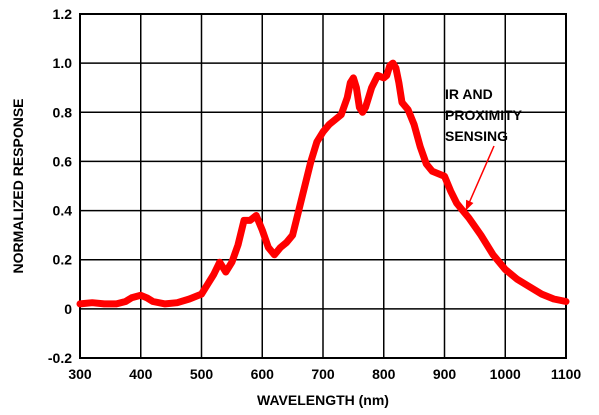 This screenshot has height=415, width=599. I want to click on y-axis-ticks: -0.2 0 0.2 0.4 0.6 0.8 1.0 1.2, so click(60, 186).